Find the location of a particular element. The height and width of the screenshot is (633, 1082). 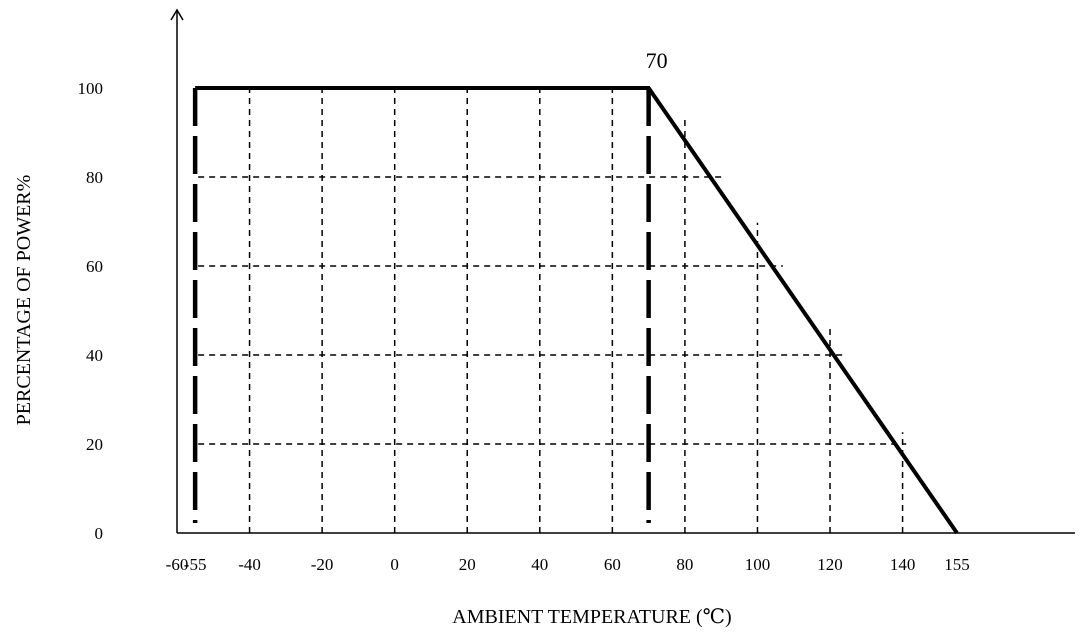

x-tick-label: 80 is located at coordinates (684, 564).